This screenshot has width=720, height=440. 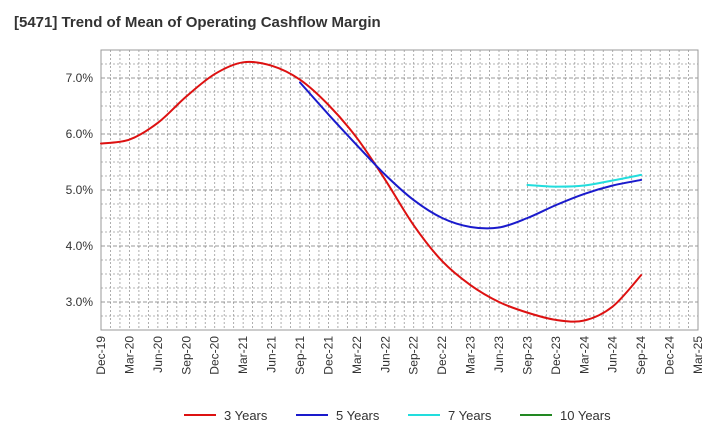 What do you see at coordinates (80, 134) in the screenshot?
I see `y-tick-label: 6.0%` at bounding box center [80, 134].